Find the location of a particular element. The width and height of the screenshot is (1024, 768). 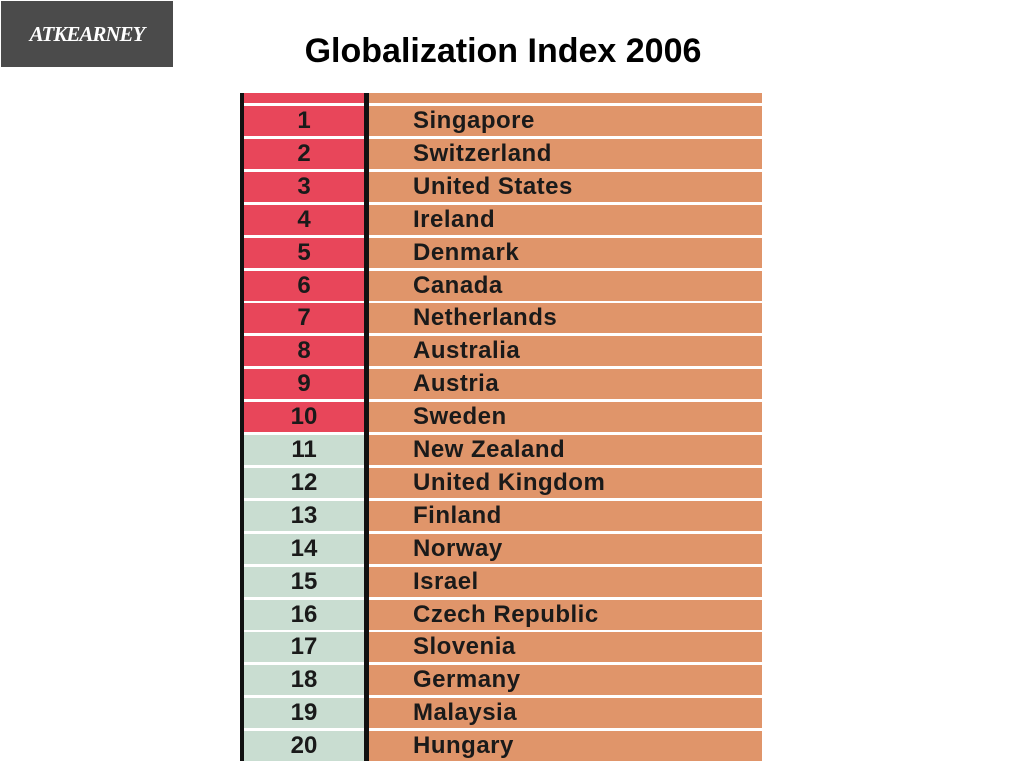

country-cell: Norway is located at coordinates (565, 548).